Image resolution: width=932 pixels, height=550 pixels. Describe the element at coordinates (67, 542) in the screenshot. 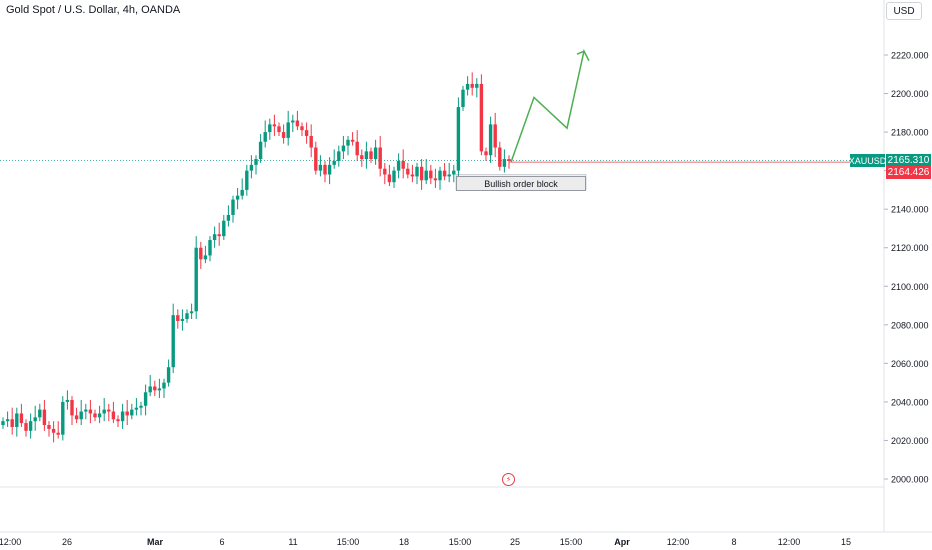

I see `x-tick-label: 26` at that location.